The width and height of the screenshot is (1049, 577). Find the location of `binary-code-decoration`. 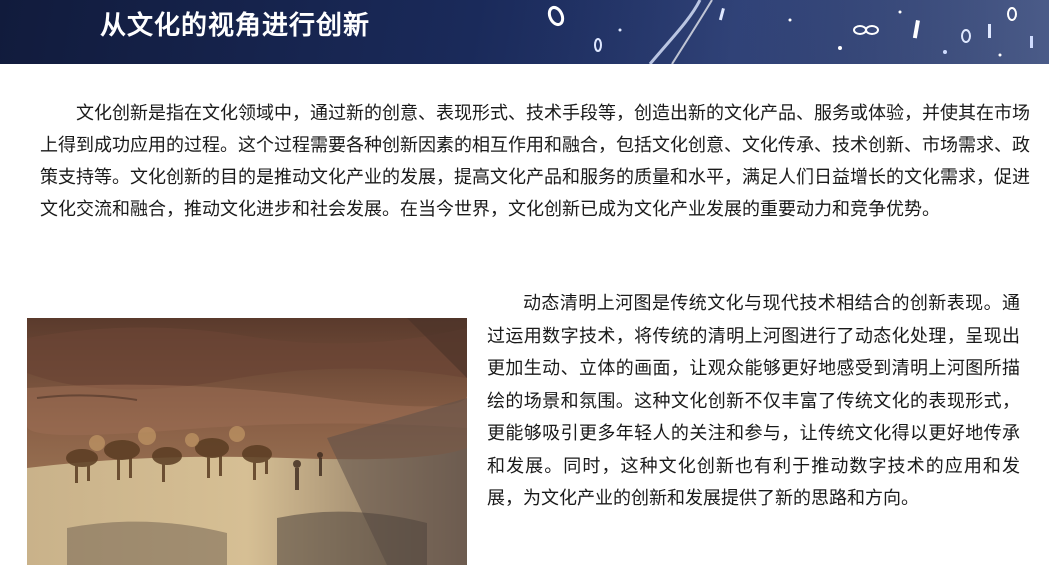

binary-code-decoration is located at coordinates (774, 32).